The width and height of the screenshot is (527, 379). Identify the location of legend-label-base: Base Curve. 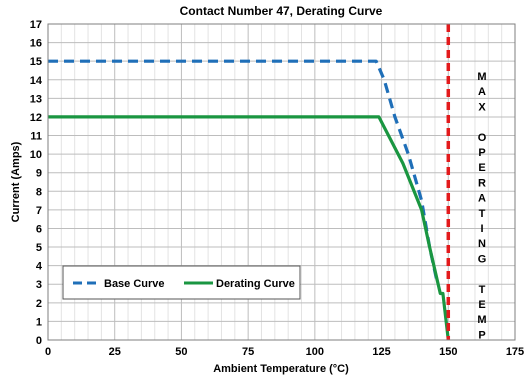
(134, 284).